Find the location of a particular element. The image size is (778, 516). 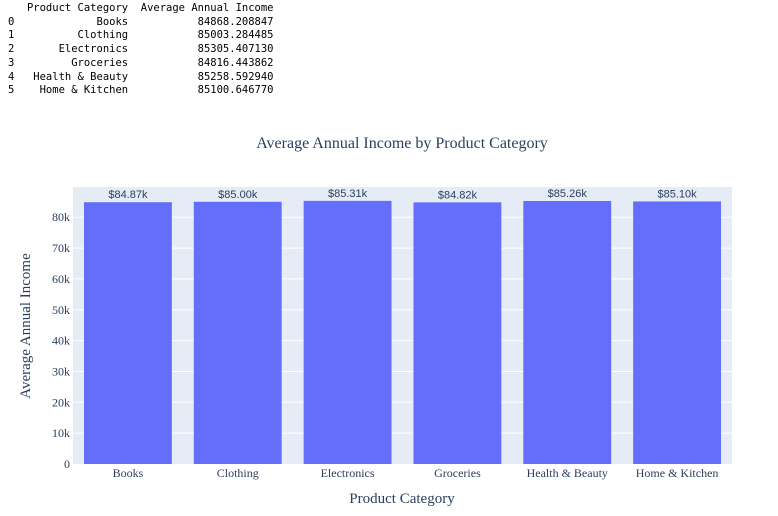

y-tick-label: 50k is located at coordinates (61, 310).